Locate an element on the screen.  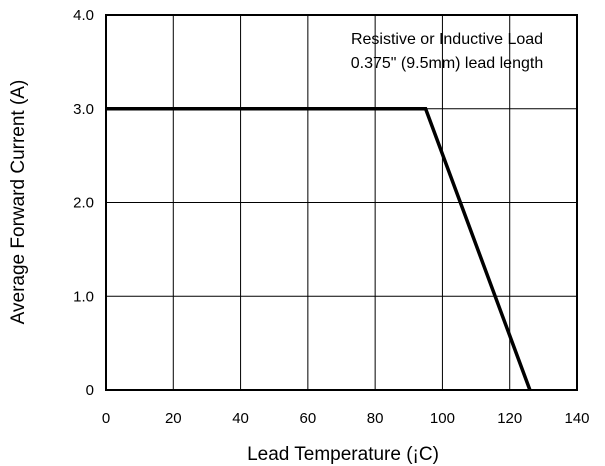
y-axis-label: Average Forward Current (A) is located at coordinates (18, 202).